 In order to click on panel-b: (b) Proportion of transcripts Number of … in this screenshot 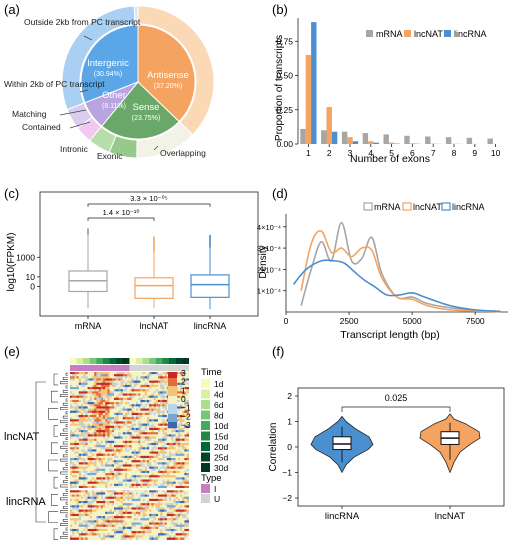, I will do `click(386, 83)`.